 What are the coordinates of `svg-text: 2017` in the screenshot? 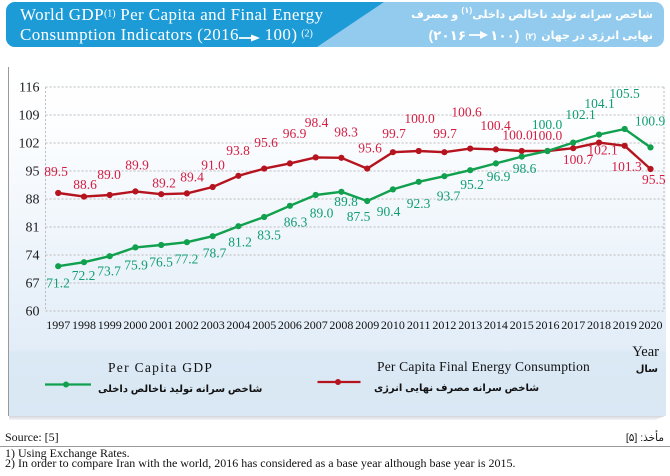 It's located at (573, 325).